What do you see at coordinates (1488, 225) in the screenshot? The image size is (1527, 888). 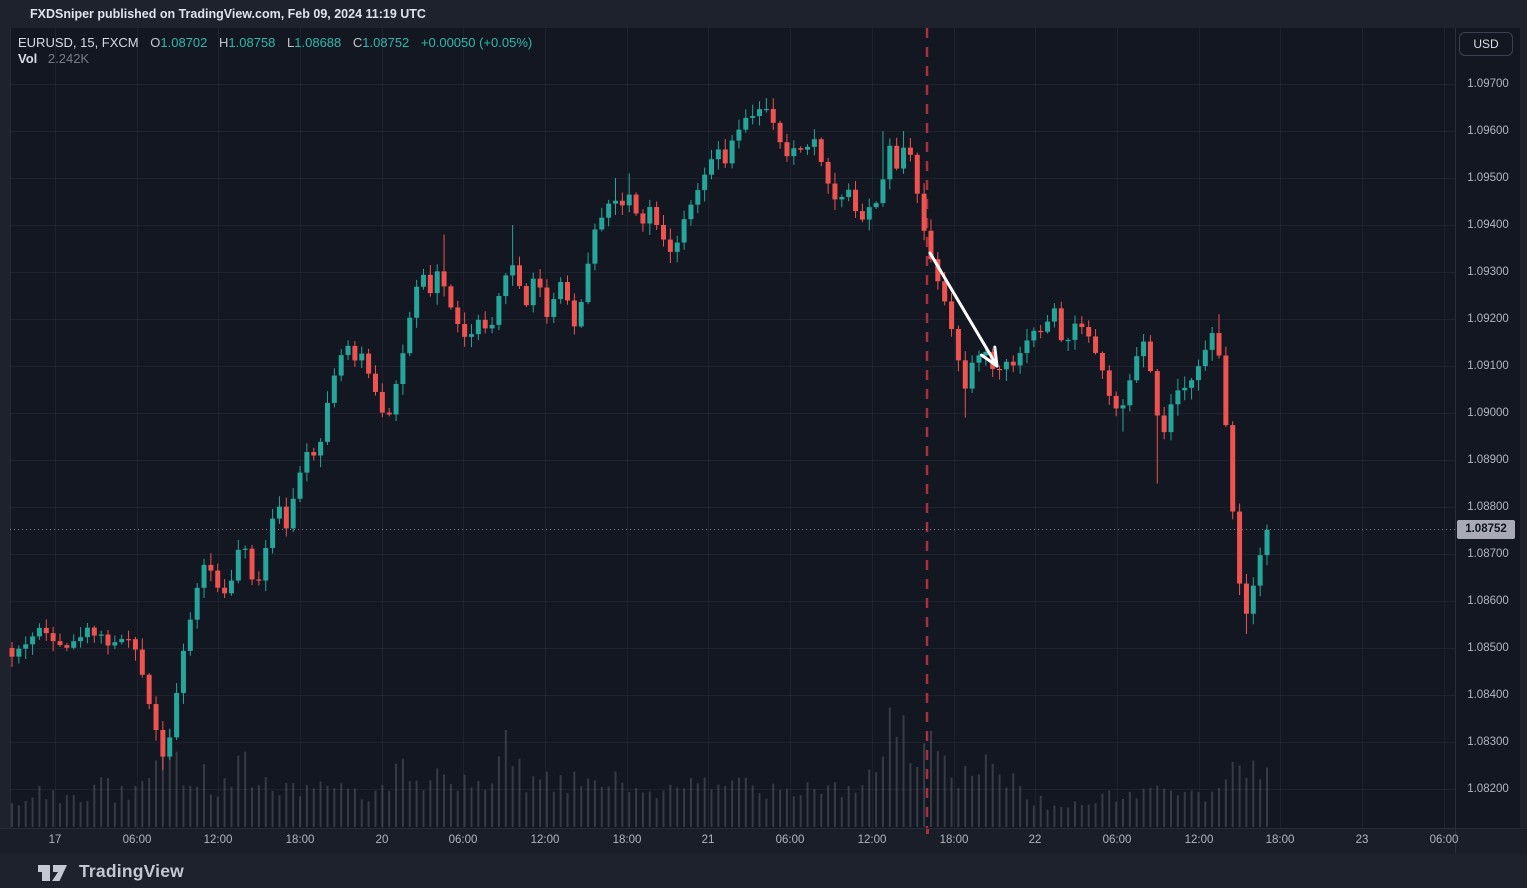 I see `price-tick-label: 1.09400` at bounding box center [1488, 225].